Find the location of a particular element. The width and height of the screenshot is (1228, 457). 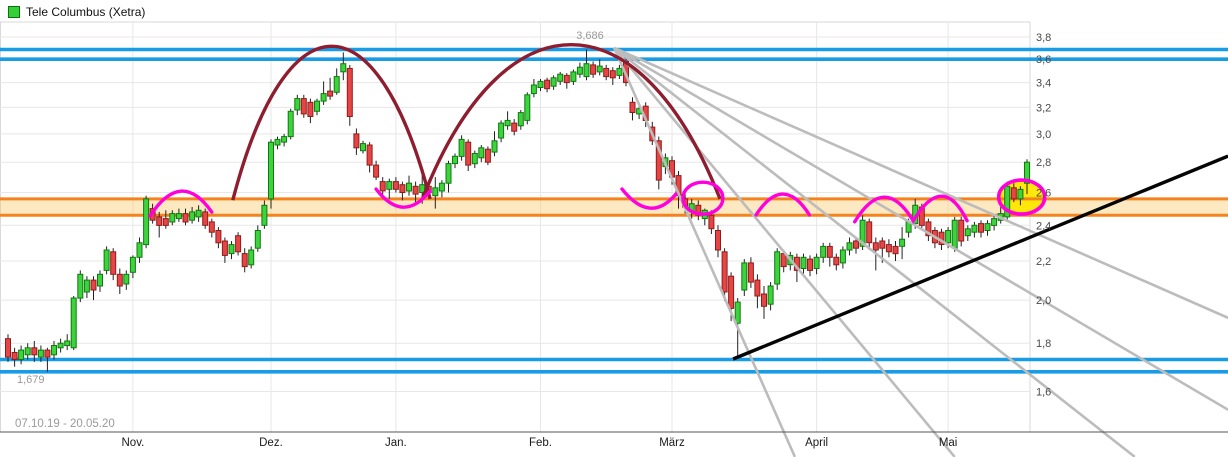

x-axis: Nov. Dez. Jan. Feb. März April Mai is located at coordinates (614, 440).